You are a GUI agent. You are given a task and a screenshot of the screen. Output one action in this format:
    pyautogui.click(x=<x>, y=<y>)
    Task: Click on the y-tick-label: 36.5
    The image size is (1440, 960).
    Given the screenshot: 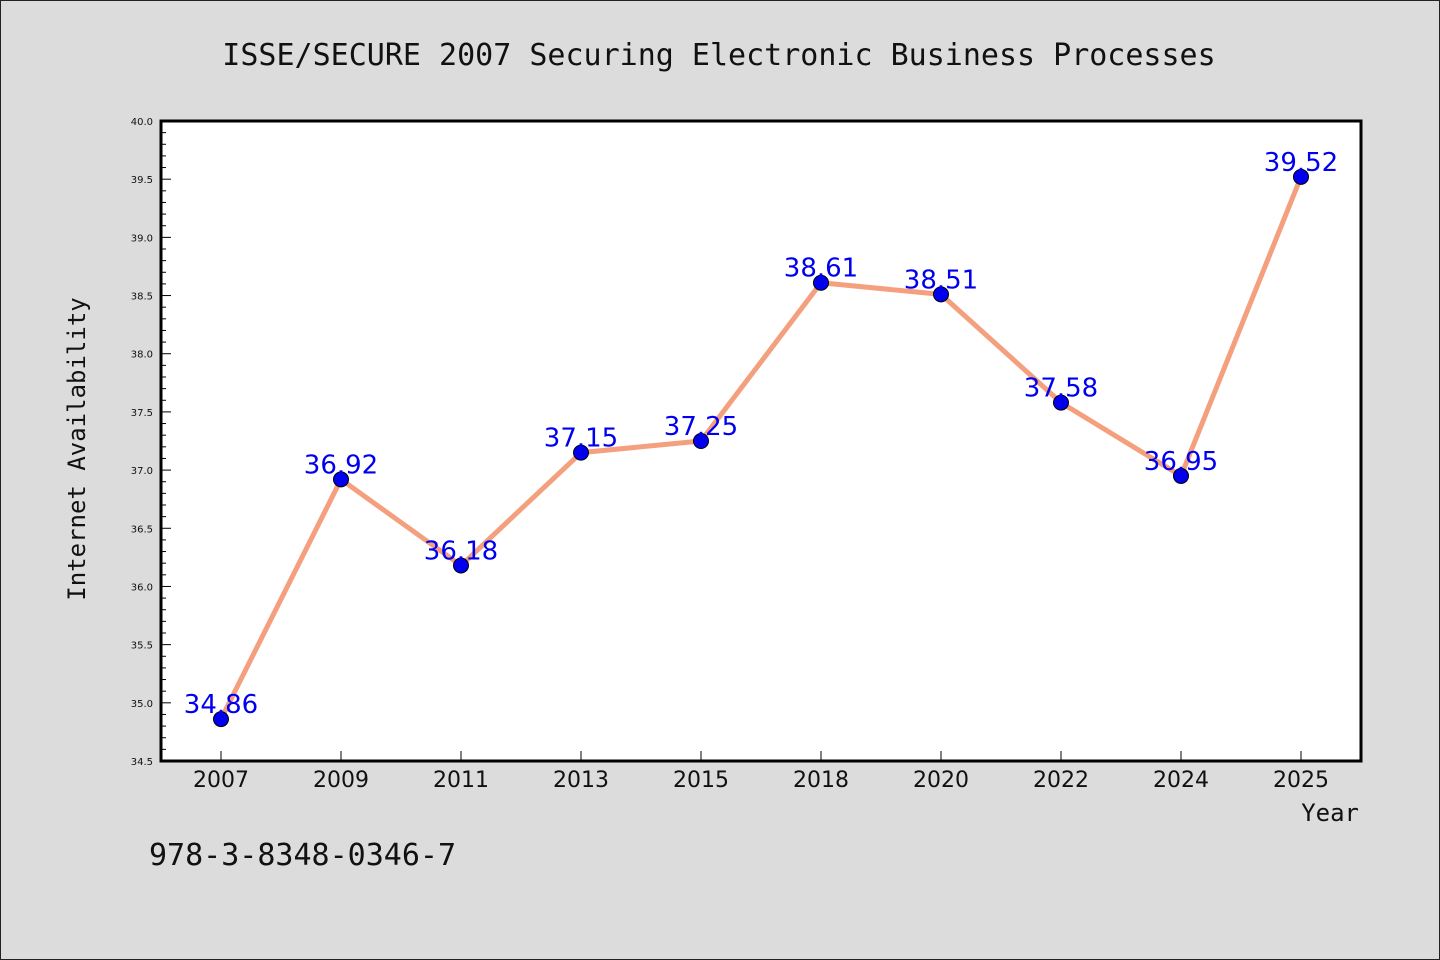 What is the action you would take?
    pyautogui.click(x=142, y=529)
    